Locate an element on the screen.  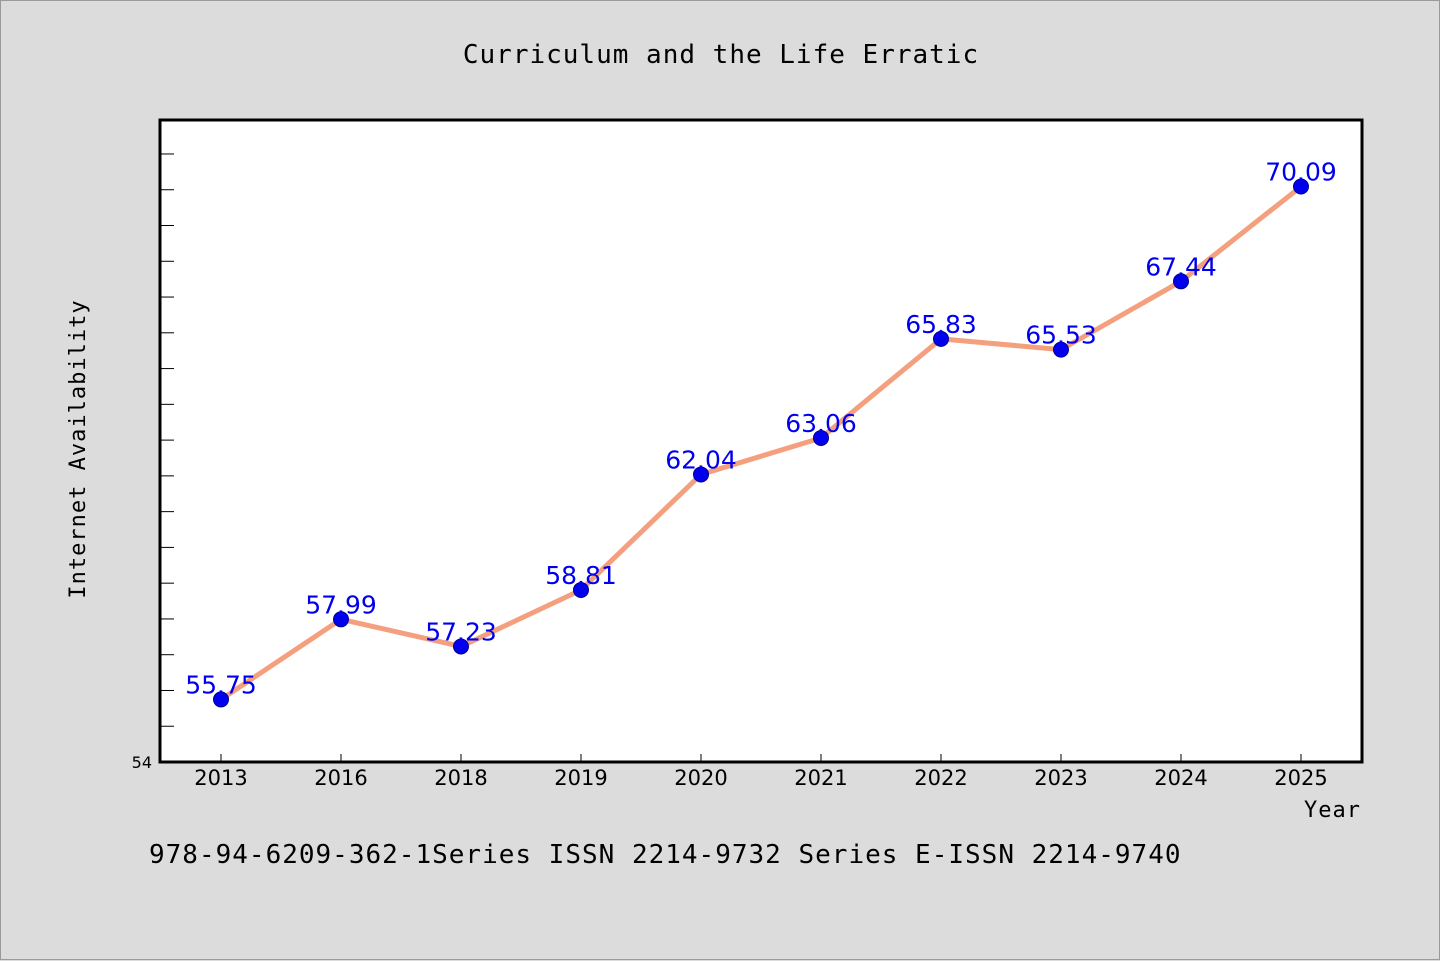
x-tick-label: 2018 is located at coordinates (460, 778).